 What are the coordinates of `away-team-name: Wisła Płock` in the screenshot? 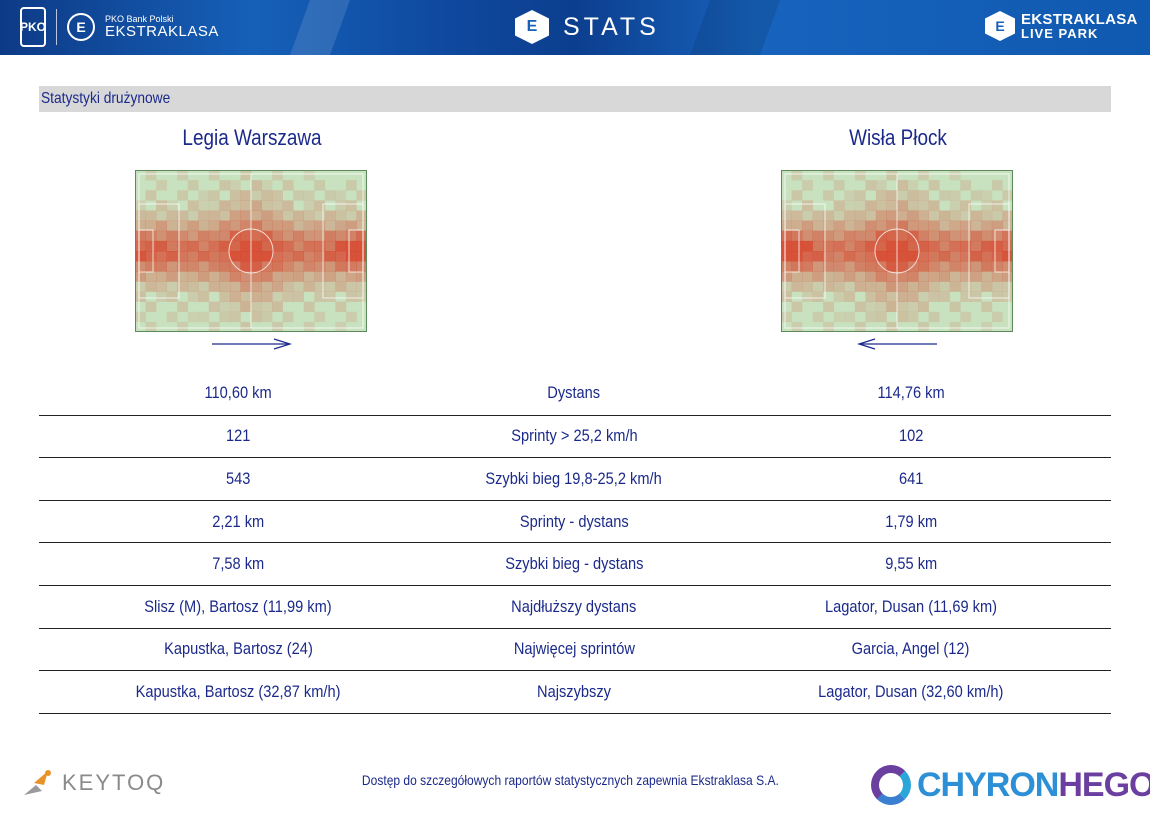 It's located at (898, 137).